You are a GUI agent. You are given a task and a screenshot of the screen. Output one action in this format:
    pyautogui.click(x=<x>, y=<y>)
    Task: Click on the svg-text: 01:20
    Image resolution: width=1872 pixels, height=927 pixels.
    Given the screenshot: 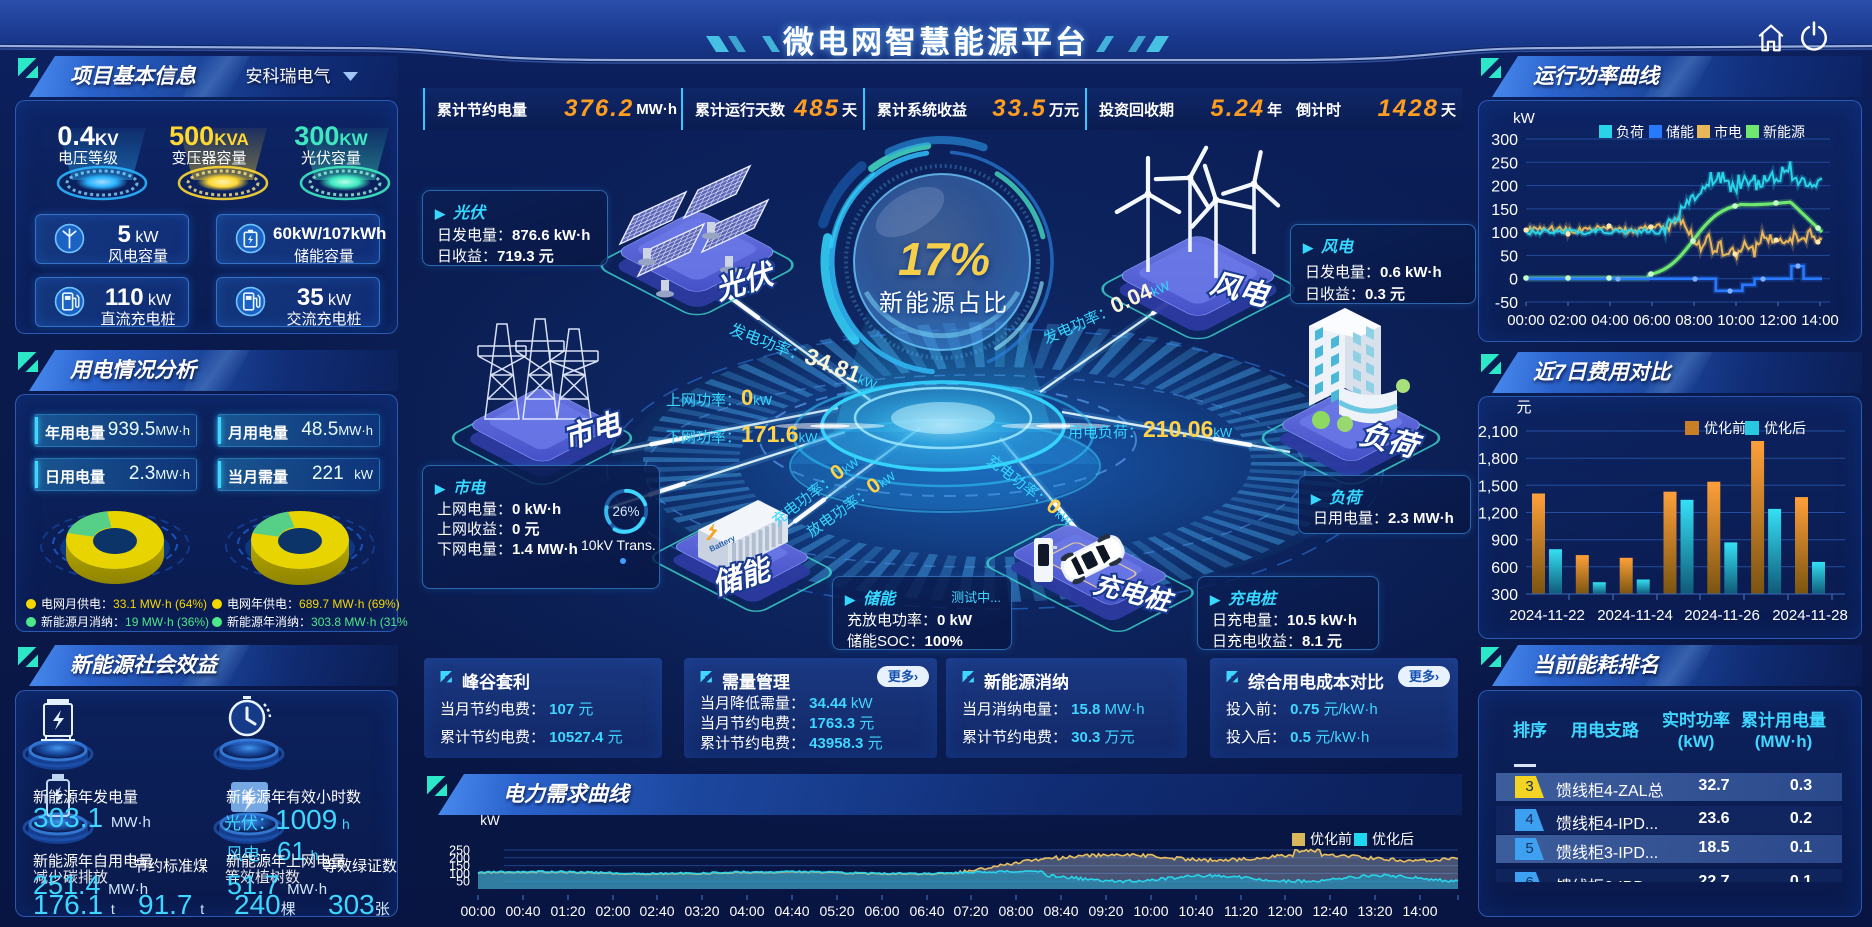 What is the action you would take?
    pyautogui.click(x=567, y=911)
    